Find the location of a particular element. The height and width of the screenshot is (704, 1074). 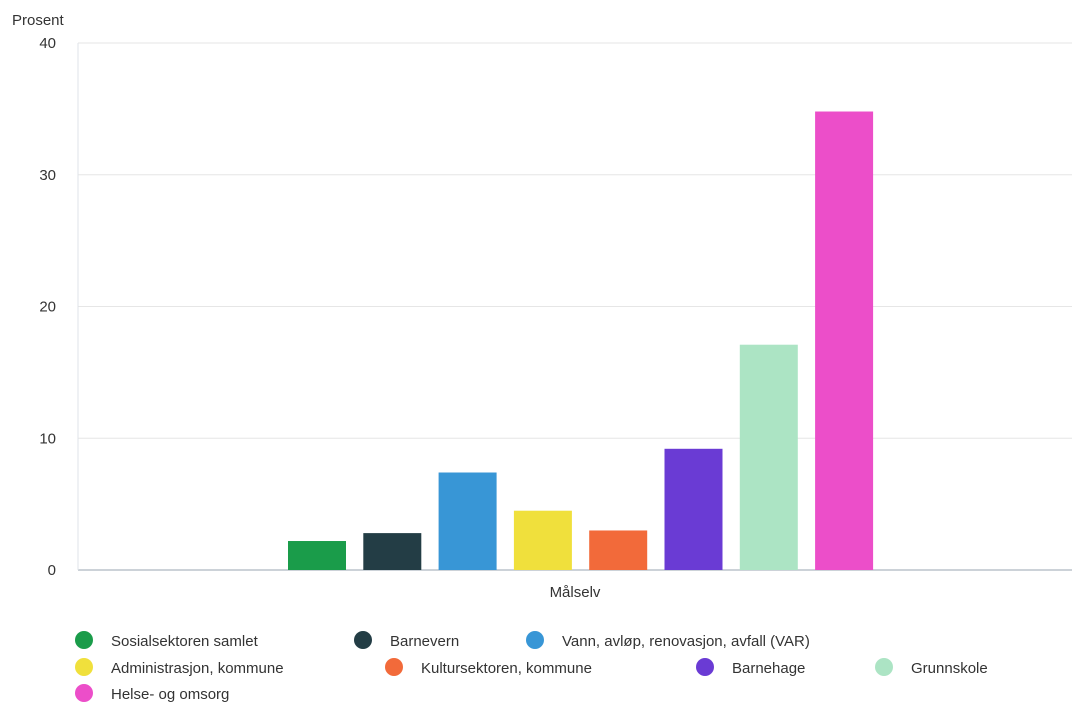

bar: Sosialsektoren samlet: 2.2 is located at coordinates (317, 555).